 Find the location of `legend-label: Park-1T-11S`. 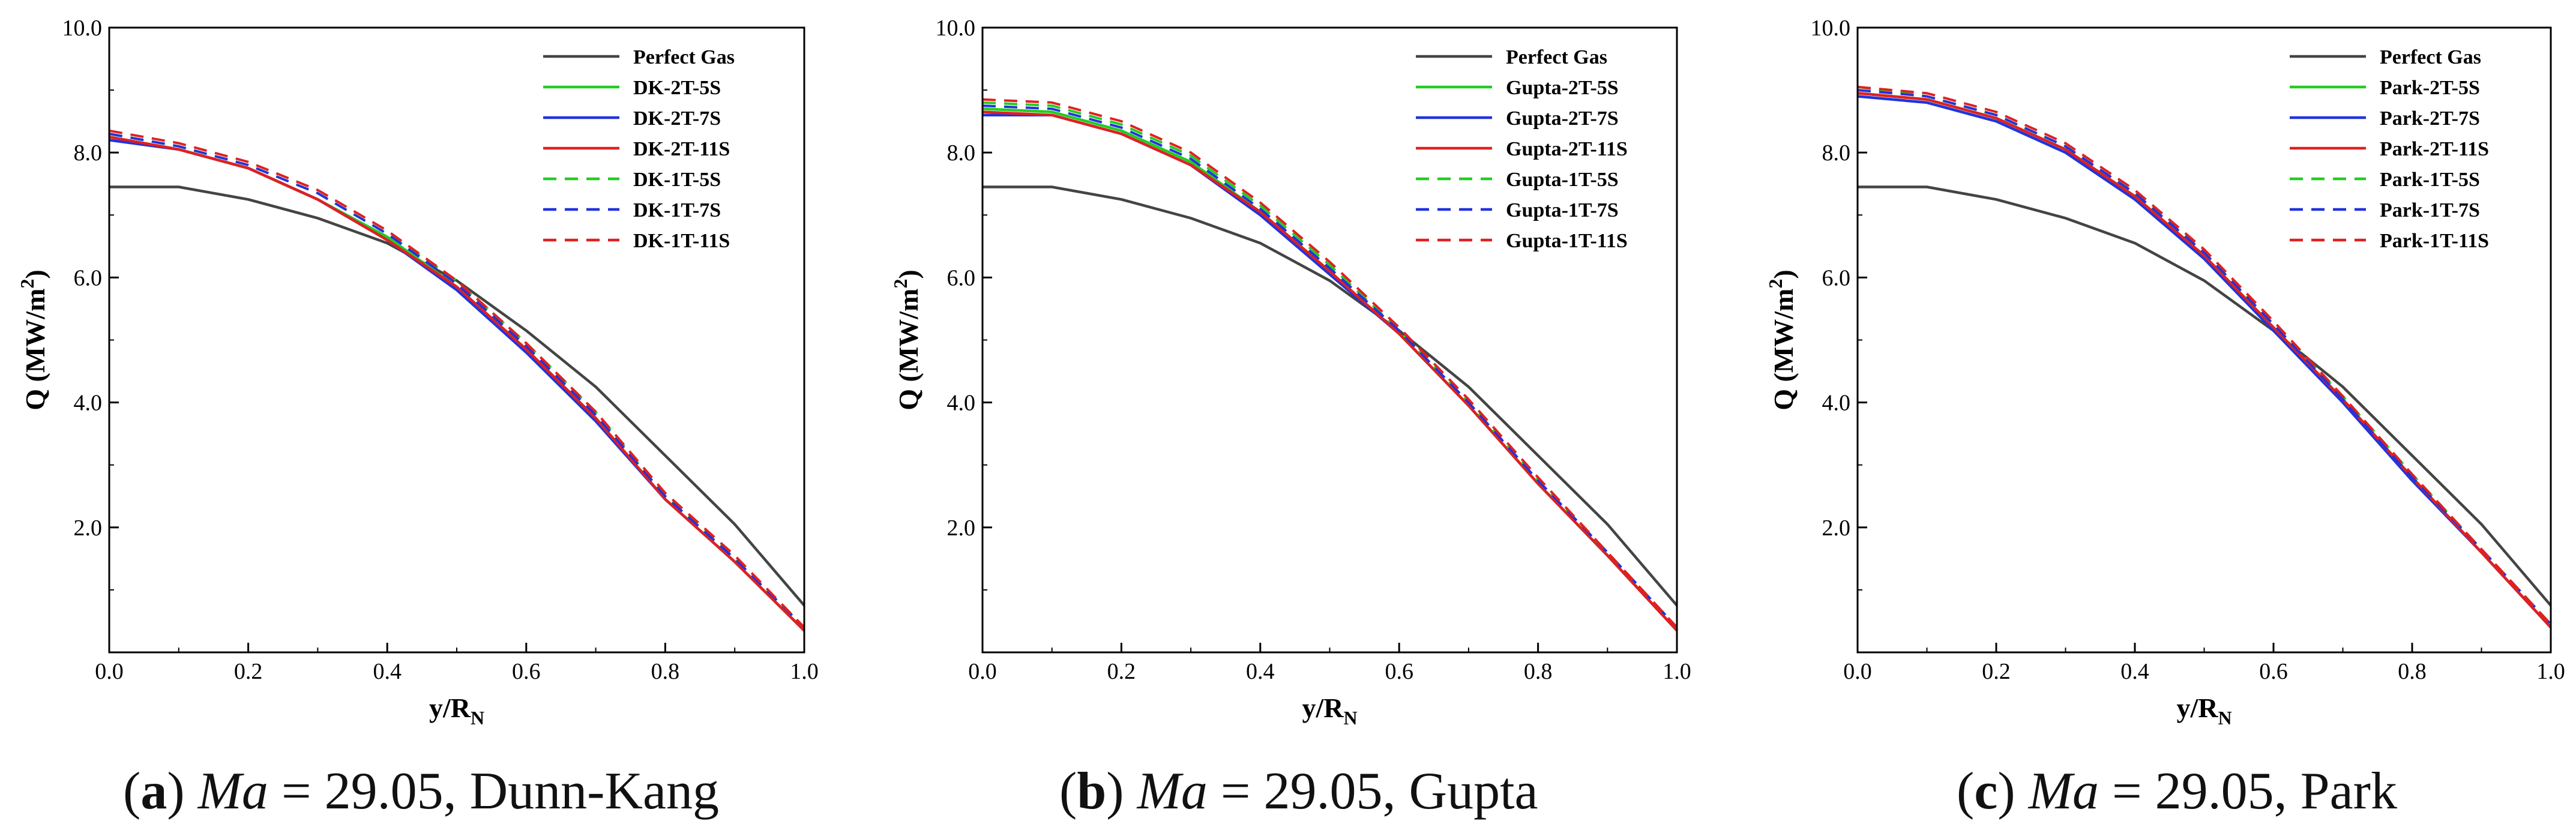

legend-label: Park-1T-11S is located at coordinates (2434, 241).